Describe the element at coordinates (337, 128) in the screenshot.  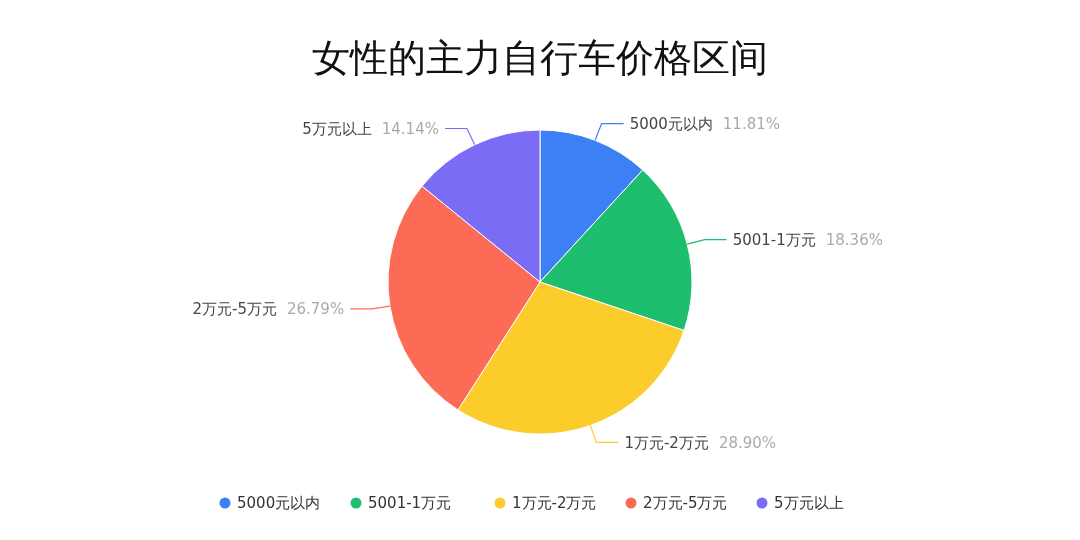
I see `slice-label: 5万元以上` at that location.